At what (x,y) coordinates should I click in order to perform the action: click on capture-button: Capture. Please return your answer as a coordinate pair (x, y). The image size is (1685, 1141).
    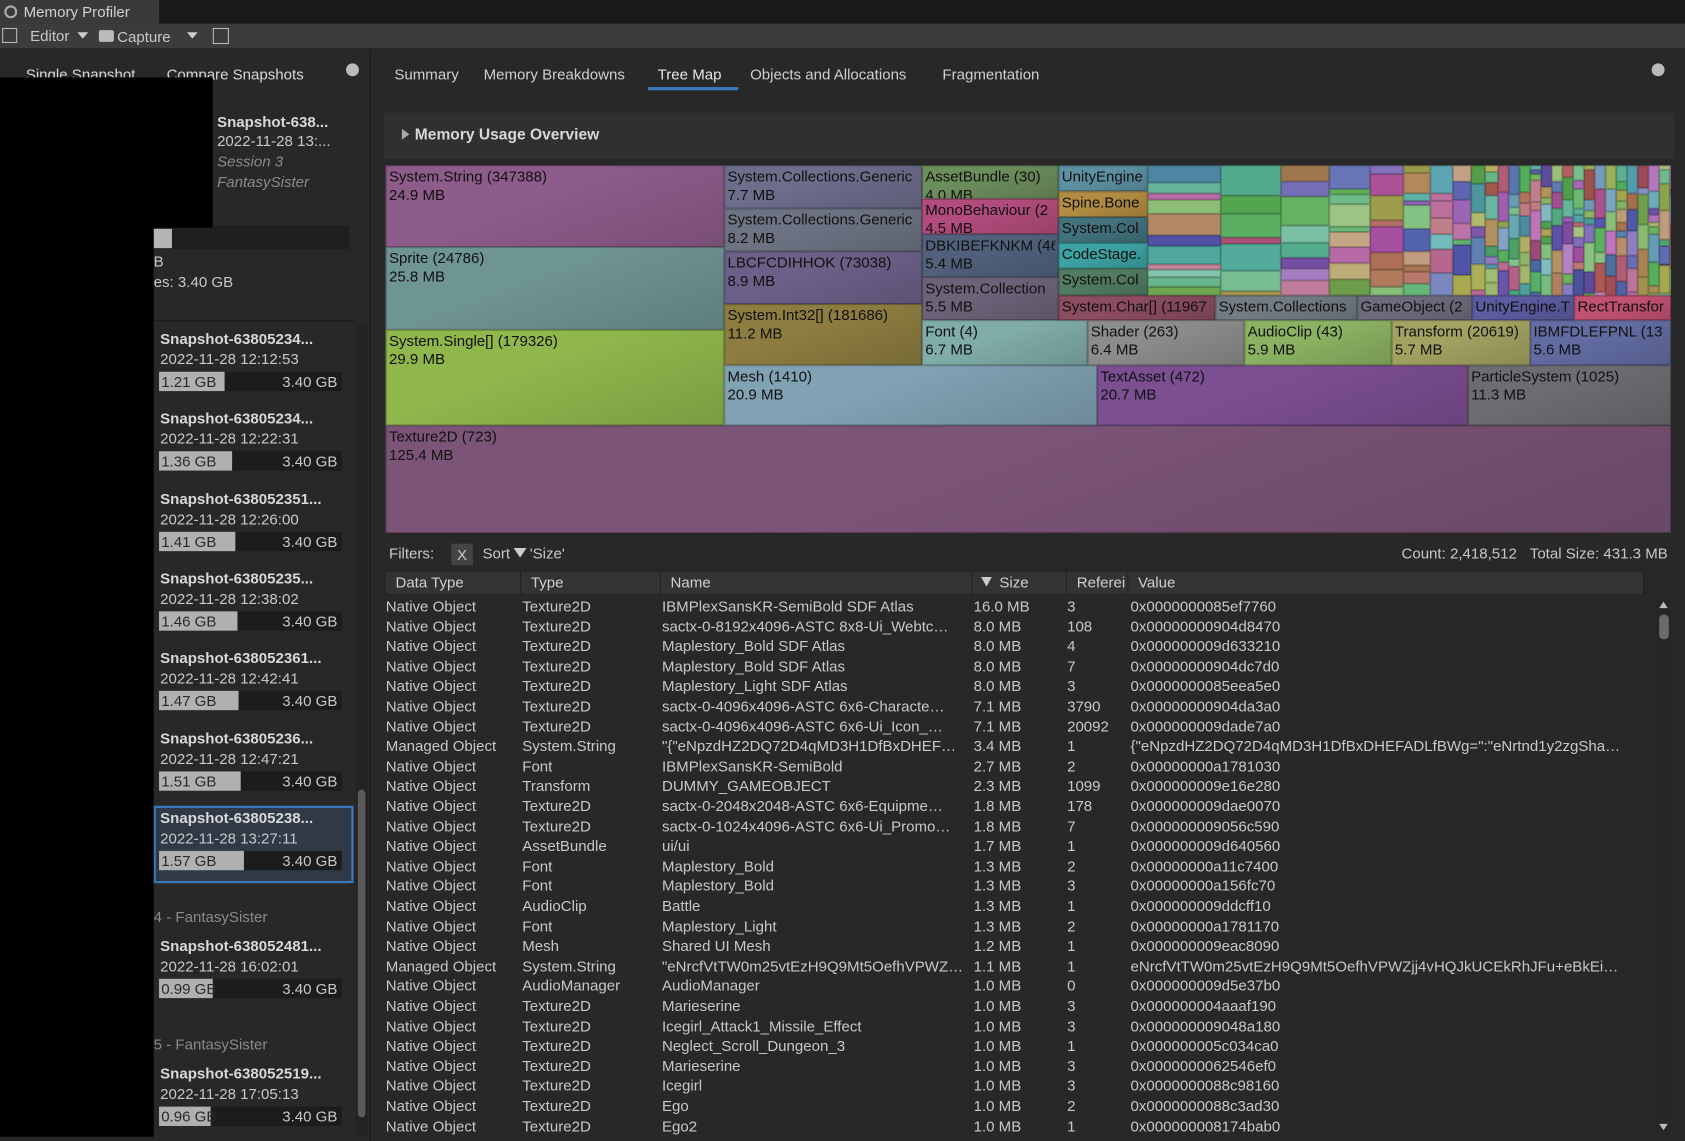
    Looking at the image, I should click on (144, 36).